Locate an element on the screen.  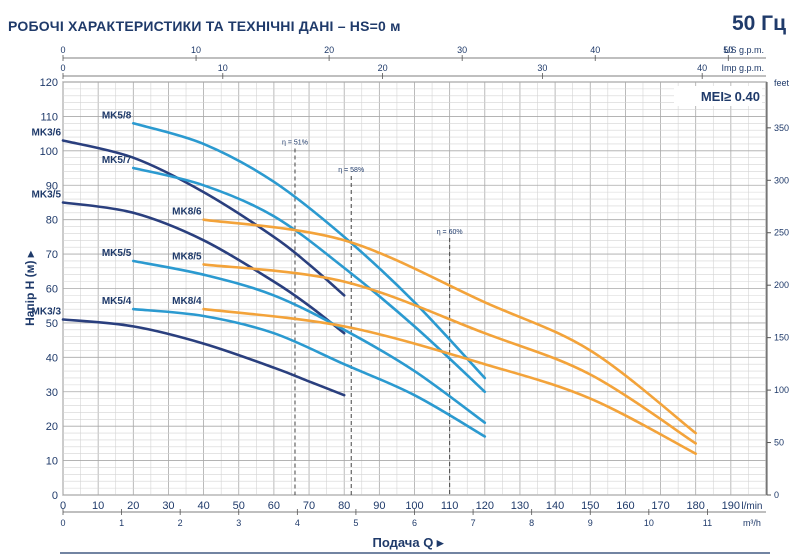
x-tick-label: 150 is located at coordinates (590, 506).